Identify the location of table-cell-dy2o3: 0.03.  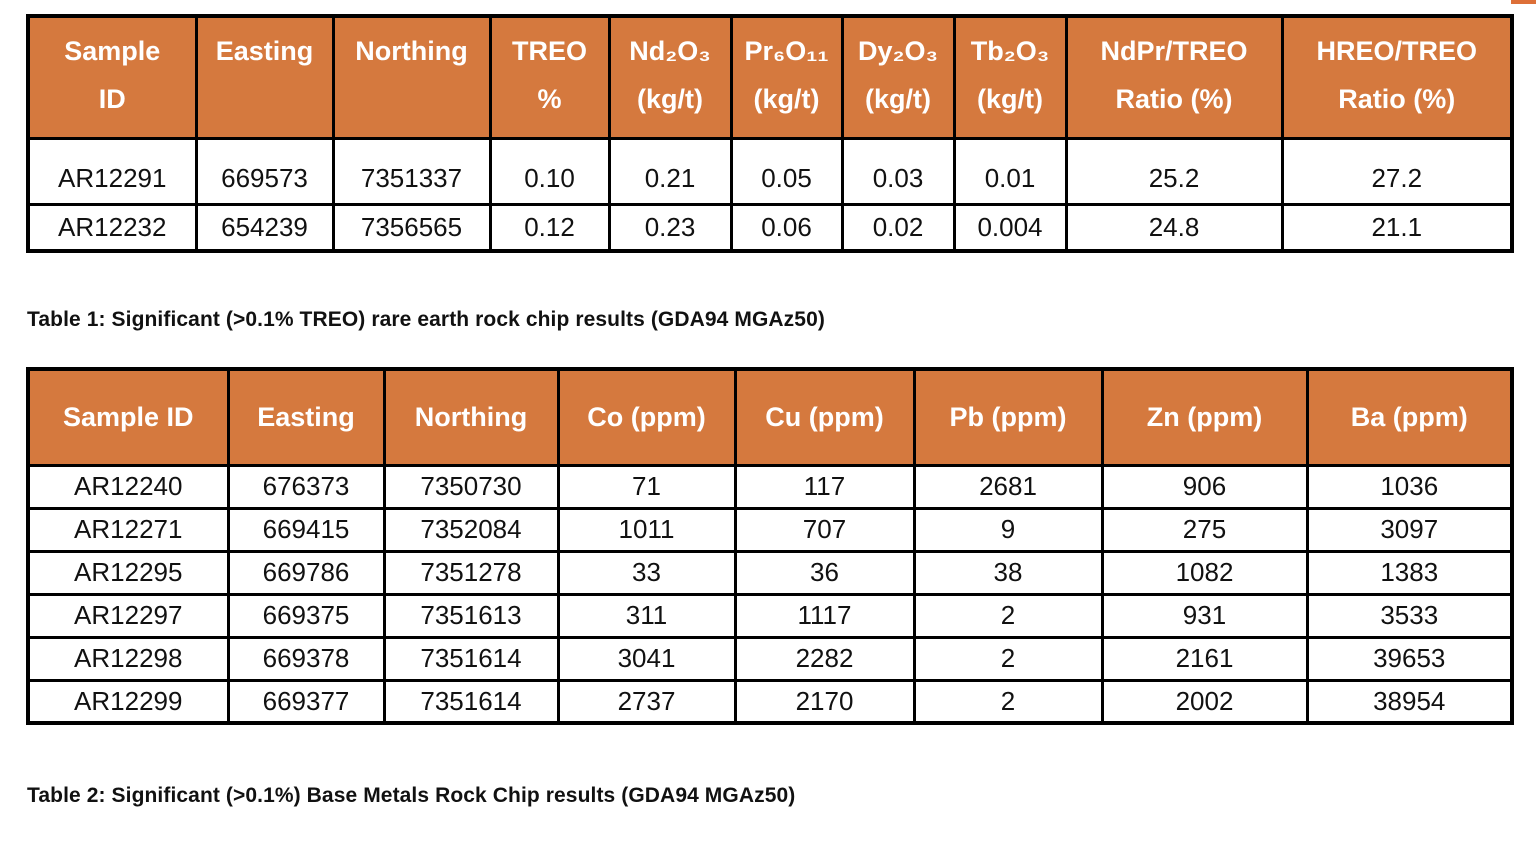
(898, 171).